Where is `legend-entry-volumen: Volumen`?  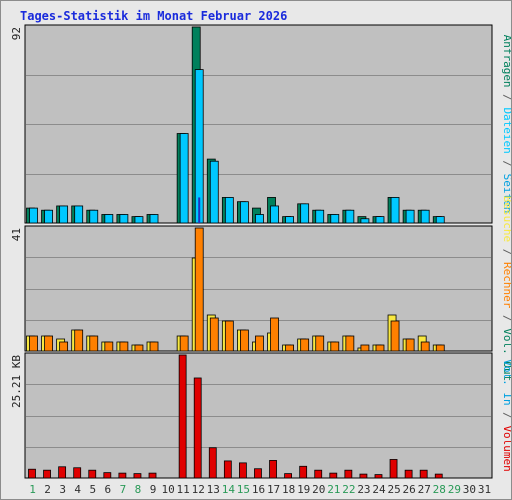
legend-entry-volumen: Volumen is located at coordinates (506, 448).